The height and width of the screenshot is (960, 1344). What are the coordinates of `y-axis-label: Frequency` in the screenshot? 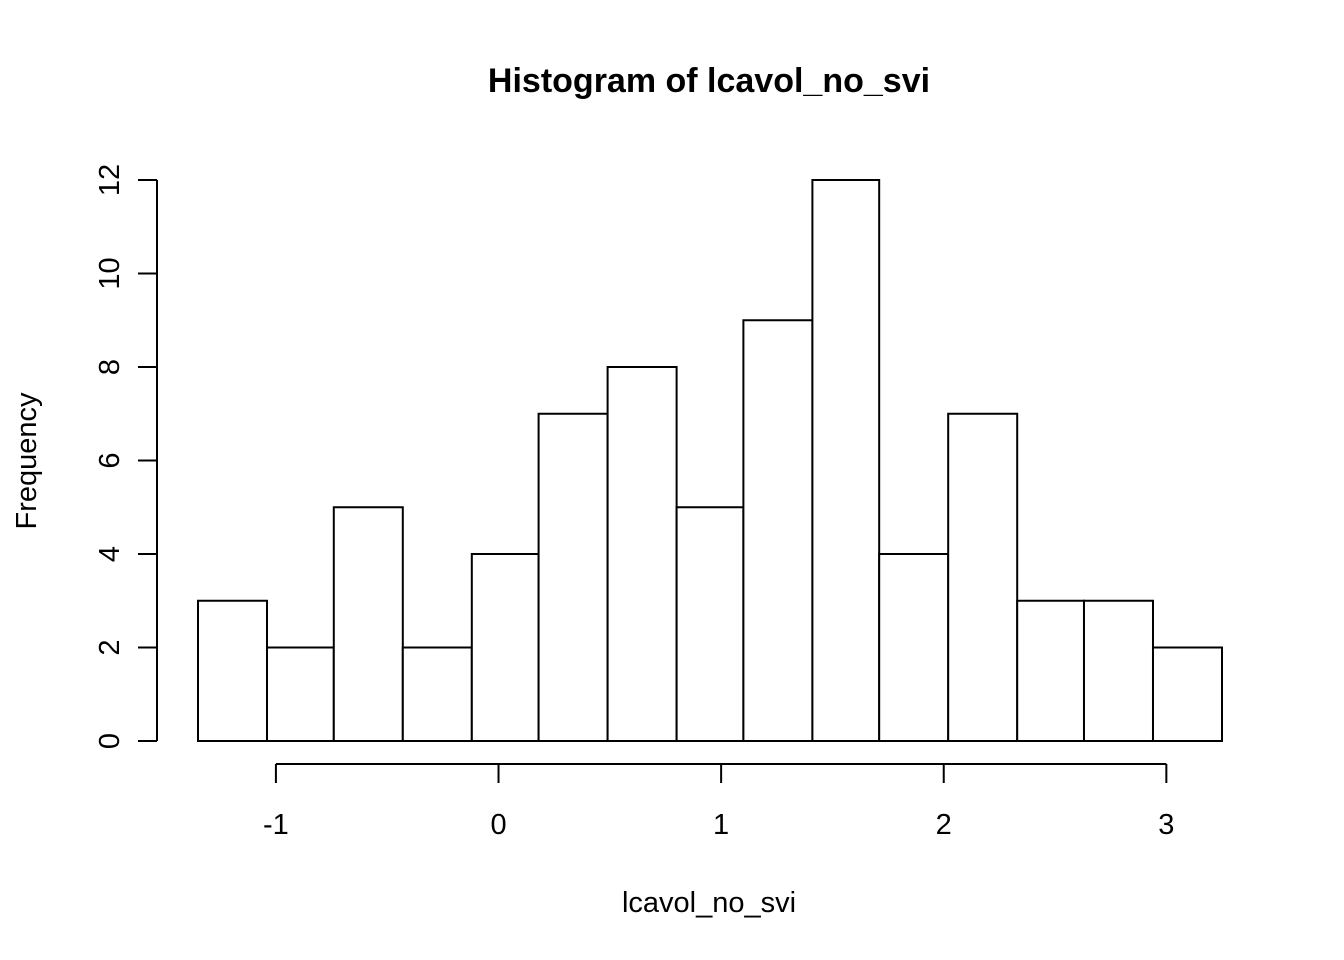 It's located at (27, 461).